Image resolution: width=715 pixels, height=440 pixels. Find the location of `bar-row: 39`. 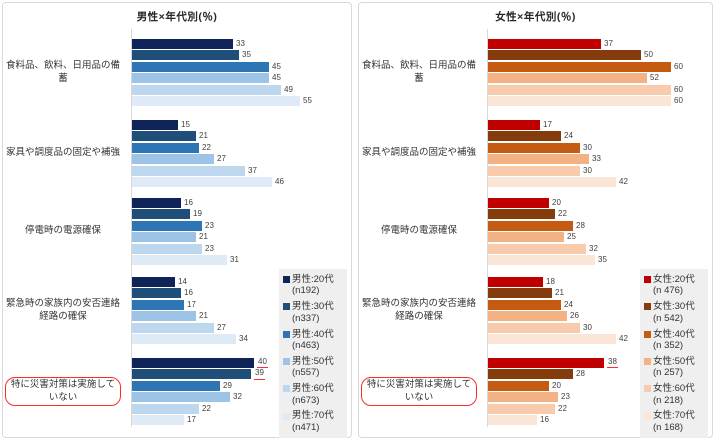

bar-row: 39 is located at coordinates (200, 375).